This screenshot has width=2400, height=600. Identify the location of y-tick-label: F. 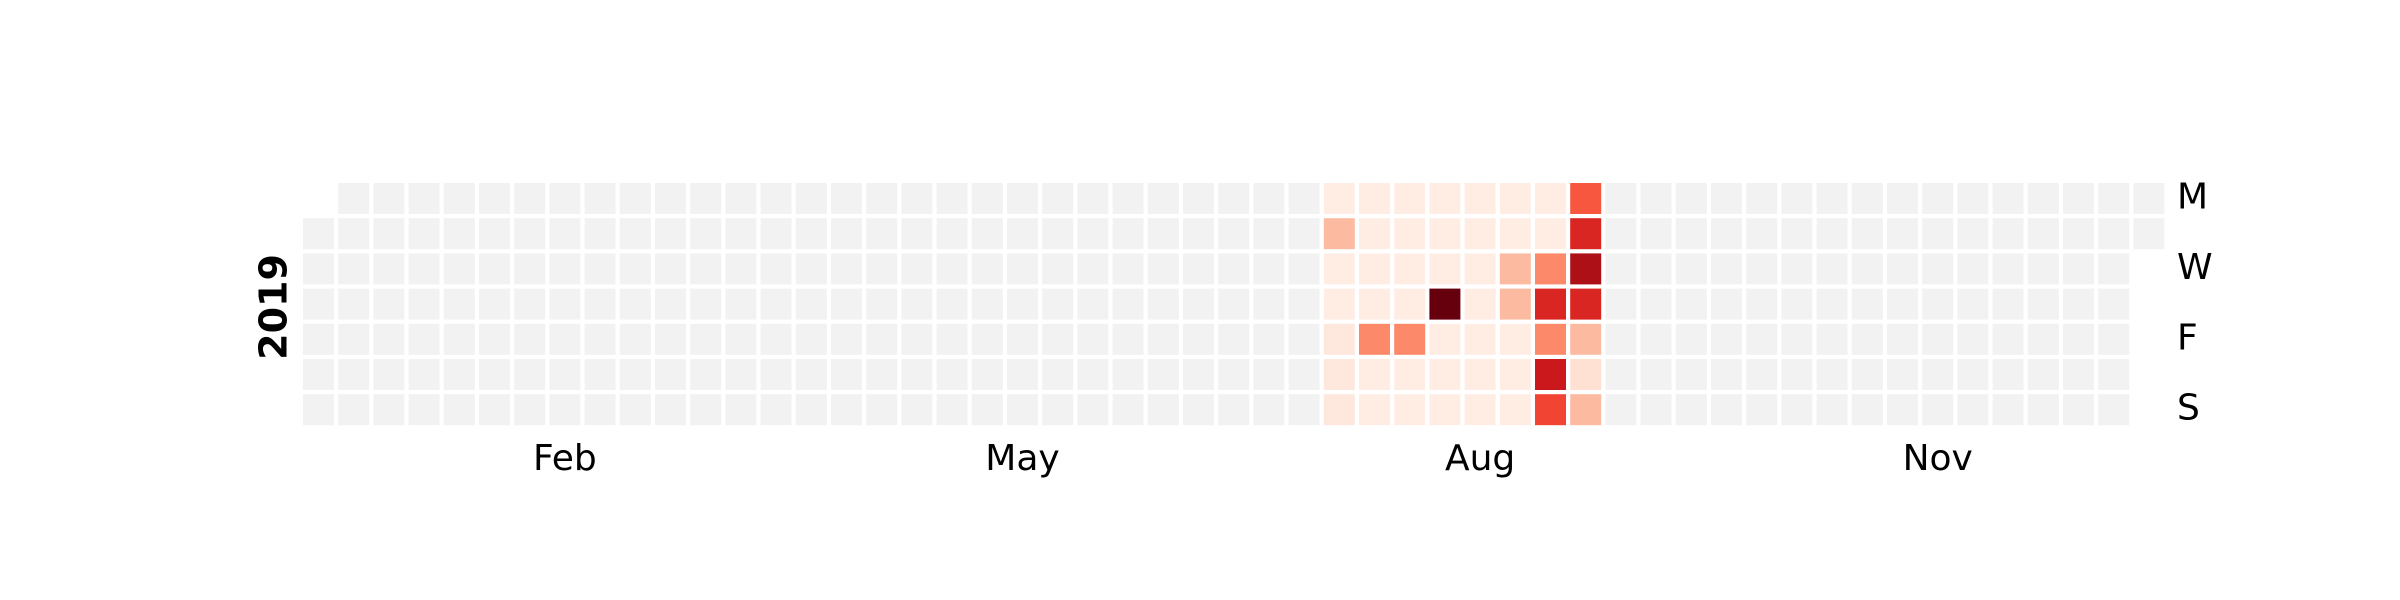
(2187, 337).